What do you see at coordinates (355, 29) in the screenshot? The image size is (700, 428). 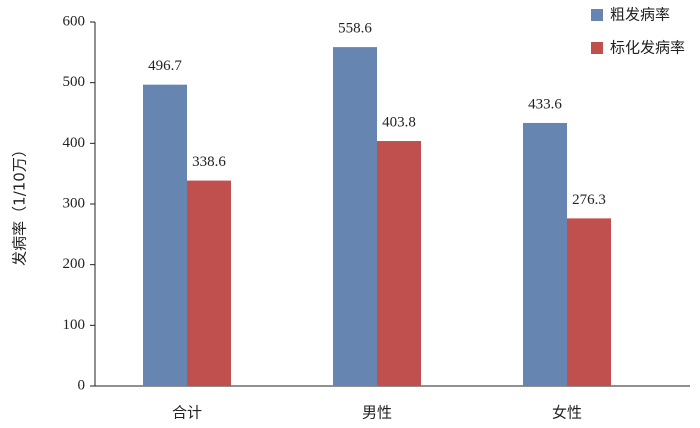 I see `data-label: 558.6` at bounding box center [355, 29].